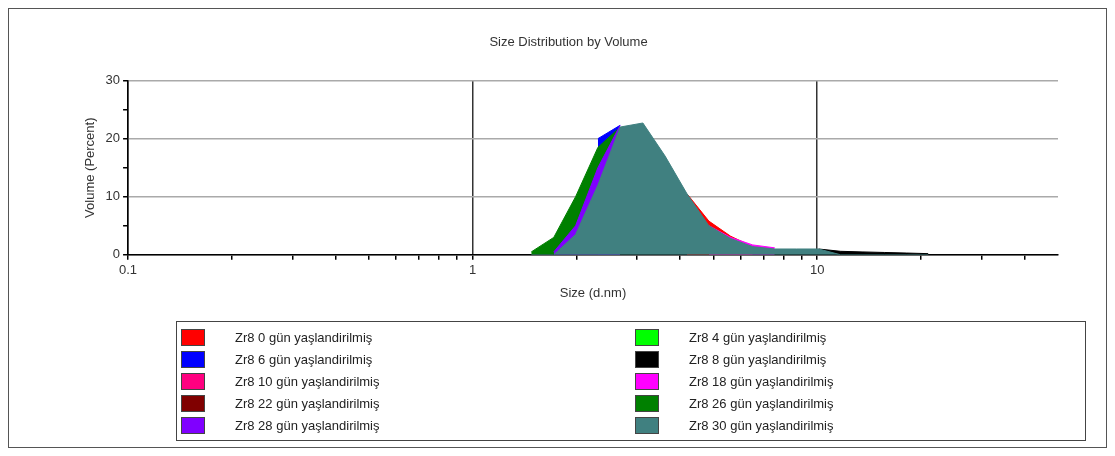 The width and height of the screenshot is (1115, 456). Describe the element at coordinates (761, 425) in the screenshot. I see `legend-label: Zr8 30 gün yaşlandirilmiş` at that location.